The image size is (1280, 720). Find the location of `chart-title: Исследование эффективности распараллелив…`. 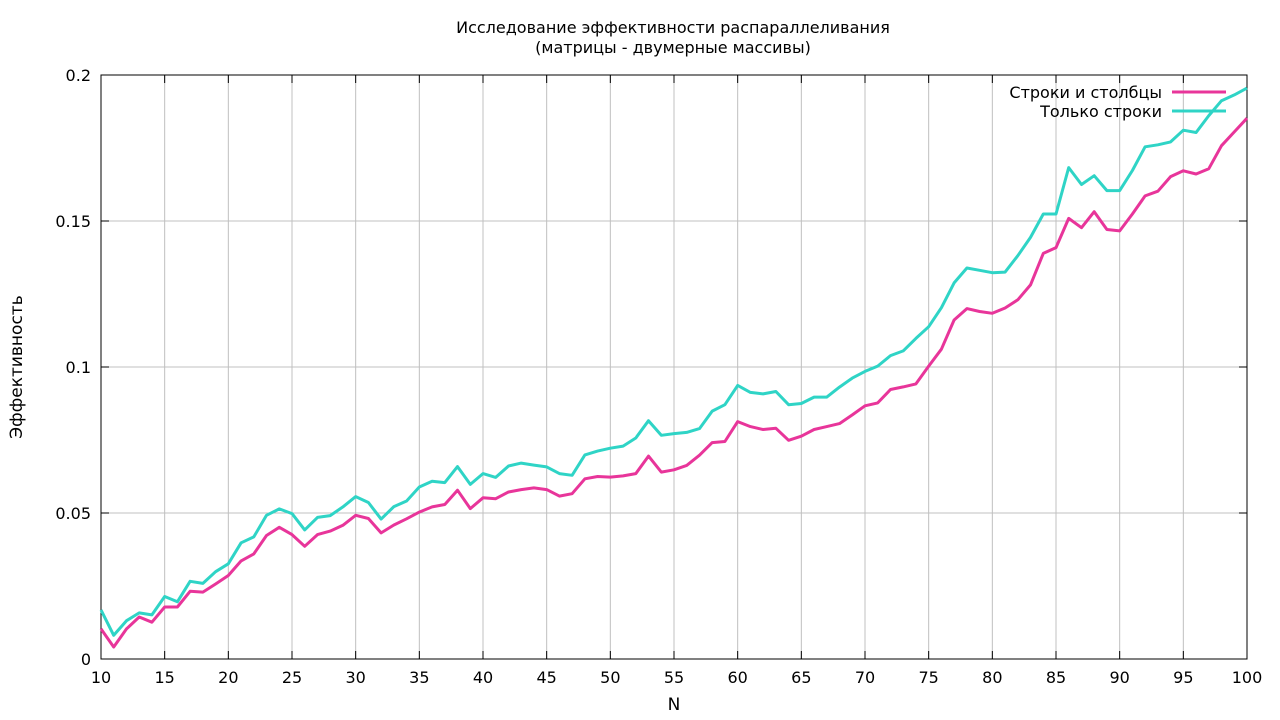

chart-title: Исследование эффективности распараллелив… is located at coordinates (673, 27).